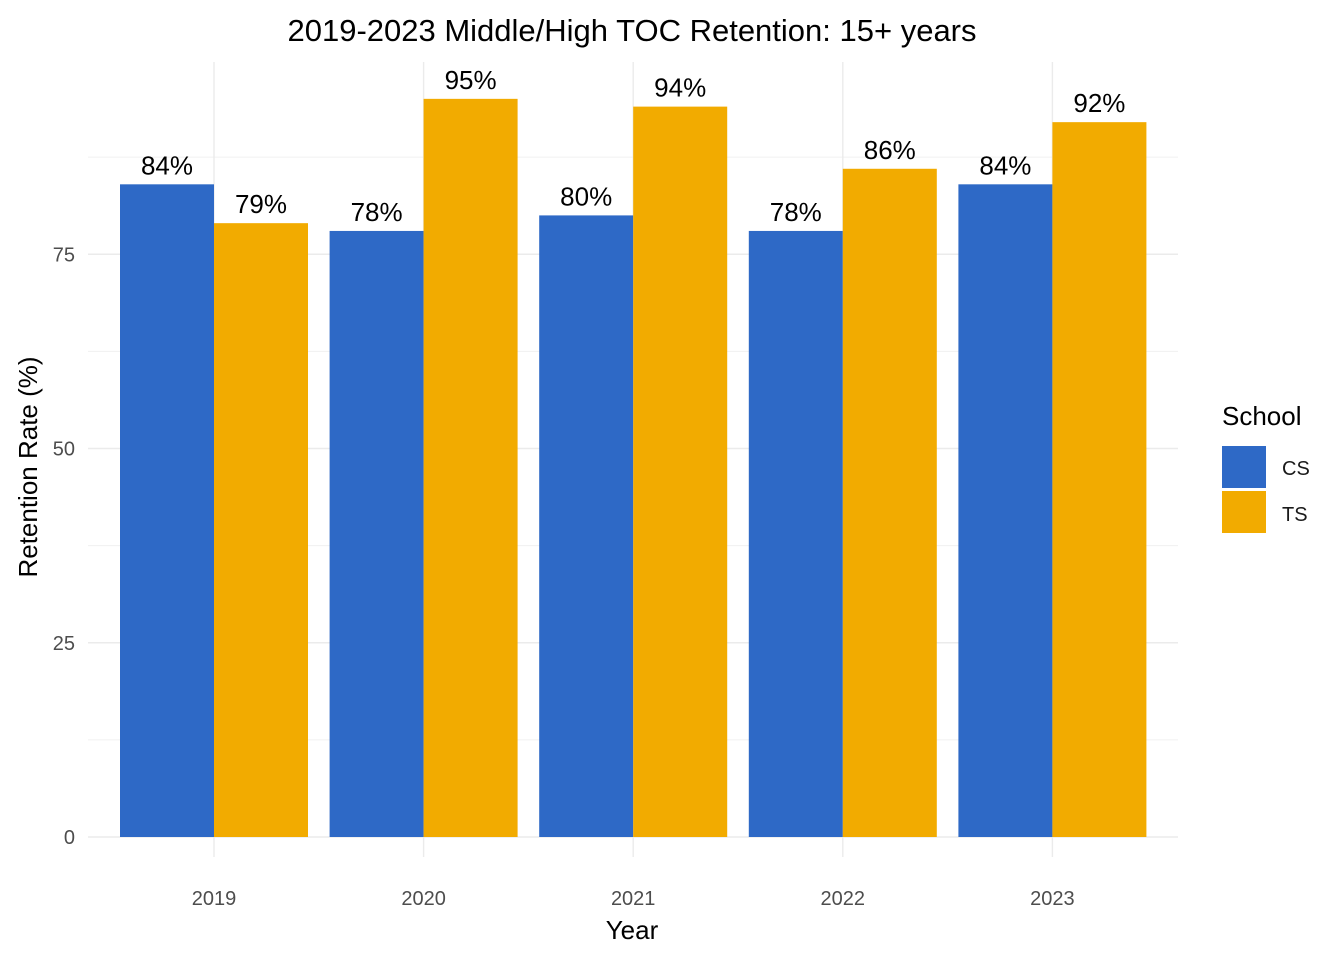  What do you see at coordinates (214, 899) in the screenshot?
I see `x-tick-label: 2019` at bounding box center [214, 899].